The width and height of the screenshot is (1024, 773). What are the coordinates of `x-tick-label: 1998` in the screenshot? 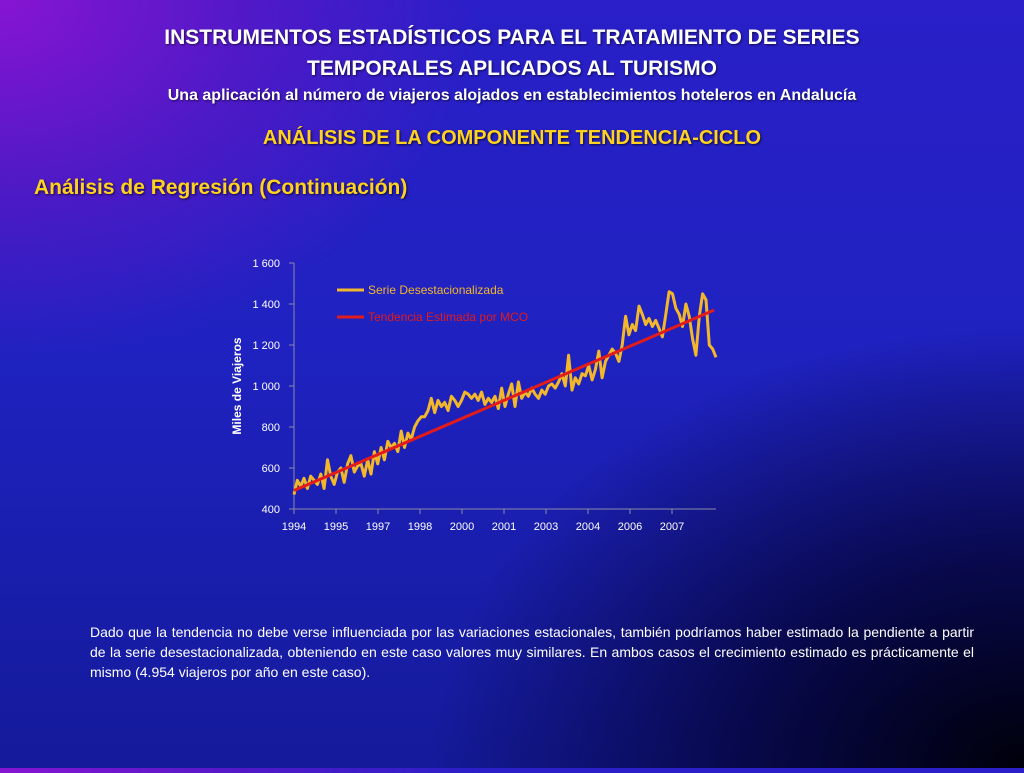 It's located at (420, 527).